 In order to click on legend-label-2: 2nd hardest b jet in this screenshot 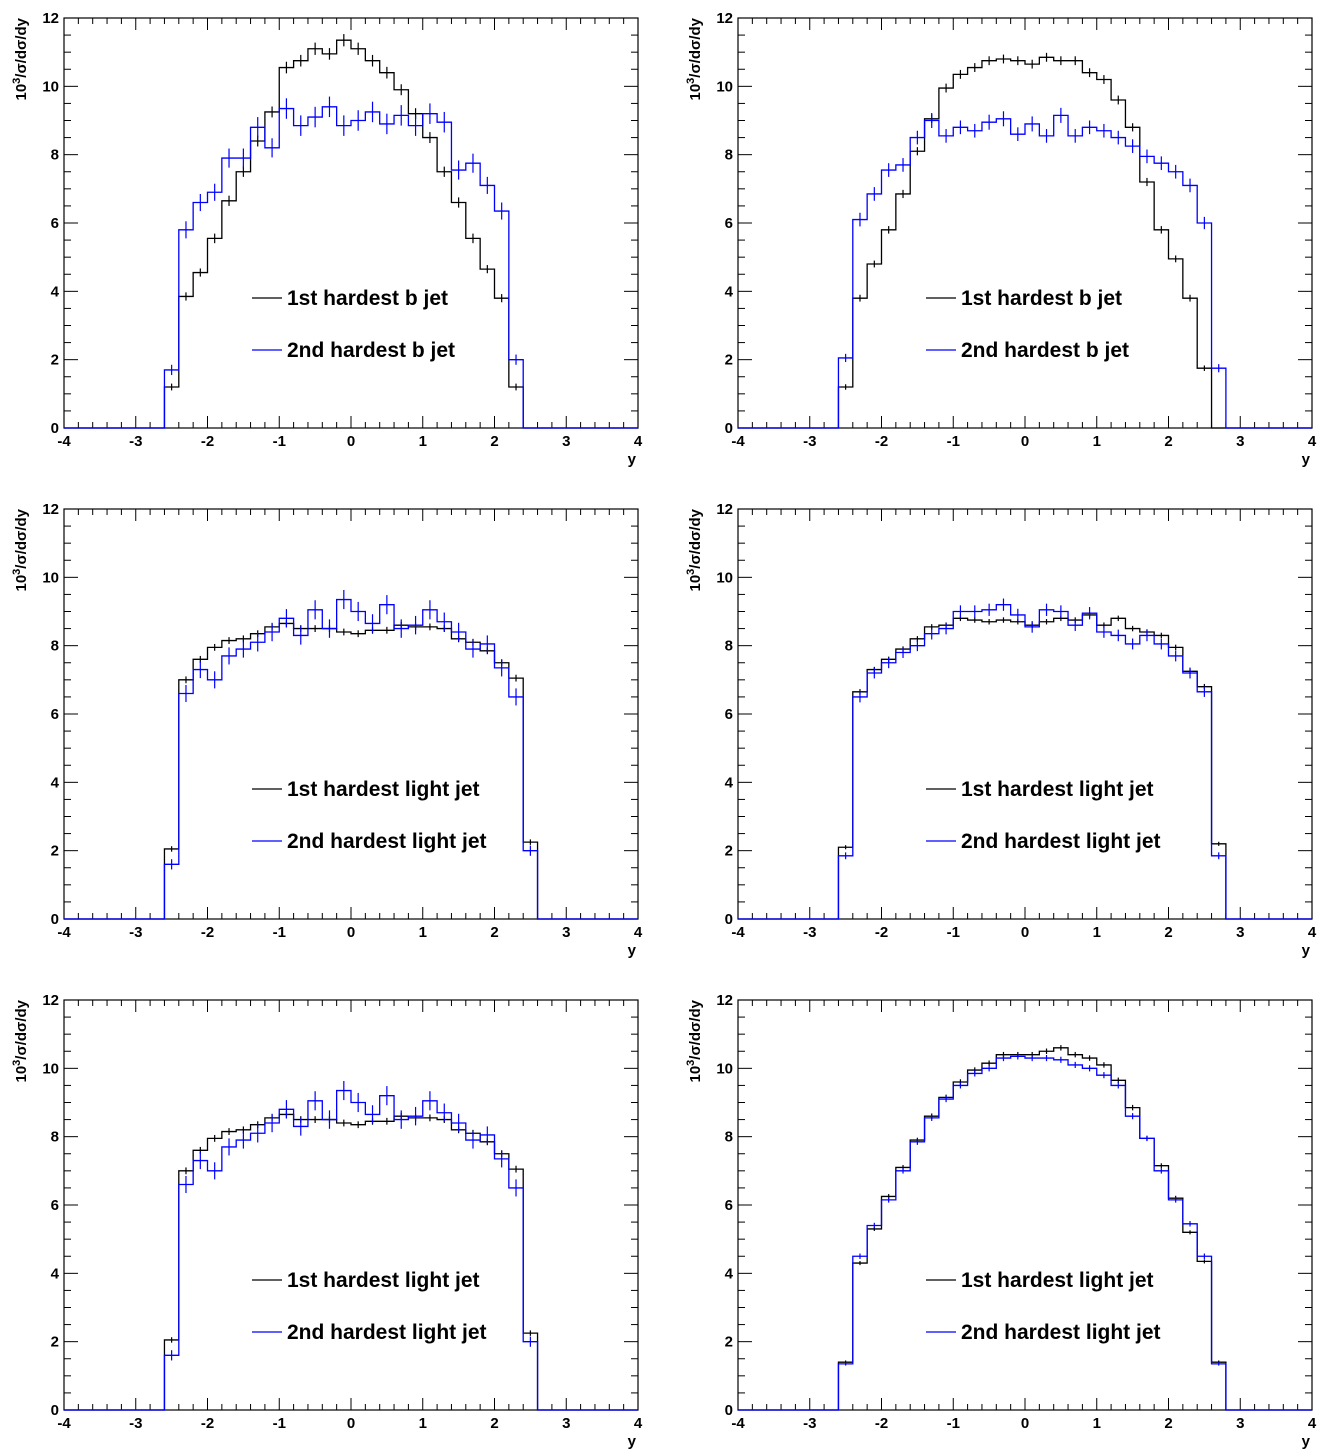, I will do `click(1045, 350)`.